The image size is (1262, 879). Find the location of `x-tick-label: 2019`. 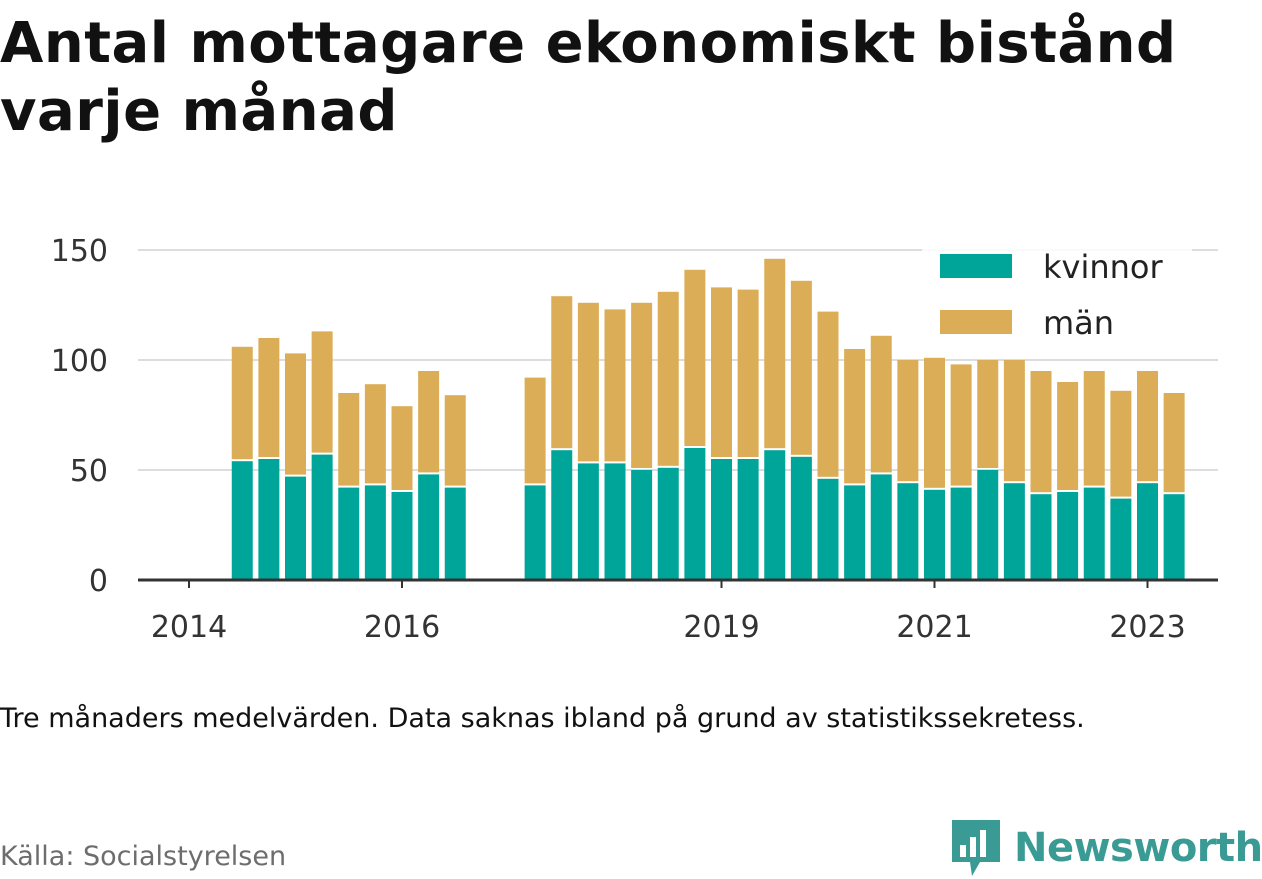

x-tick-label: 2019 is located at coordinates (721, 627).